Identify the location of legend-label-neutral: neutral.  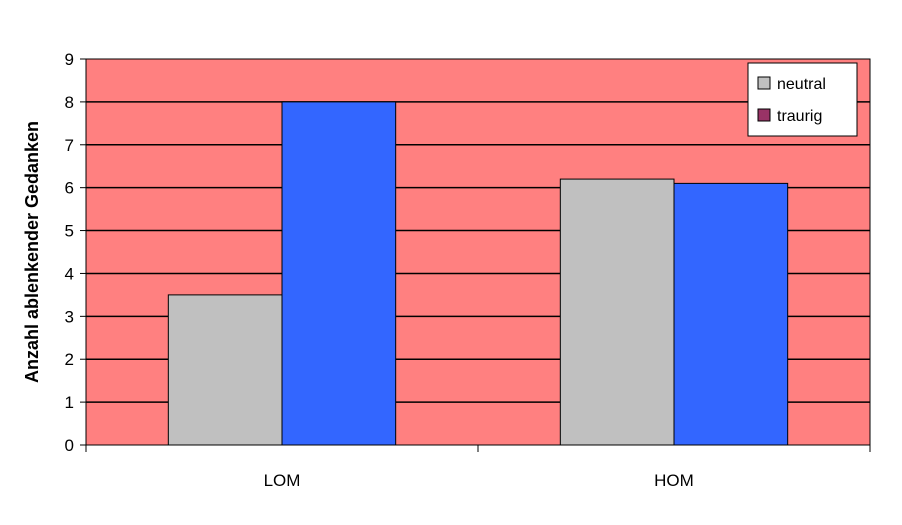
(801, 84).